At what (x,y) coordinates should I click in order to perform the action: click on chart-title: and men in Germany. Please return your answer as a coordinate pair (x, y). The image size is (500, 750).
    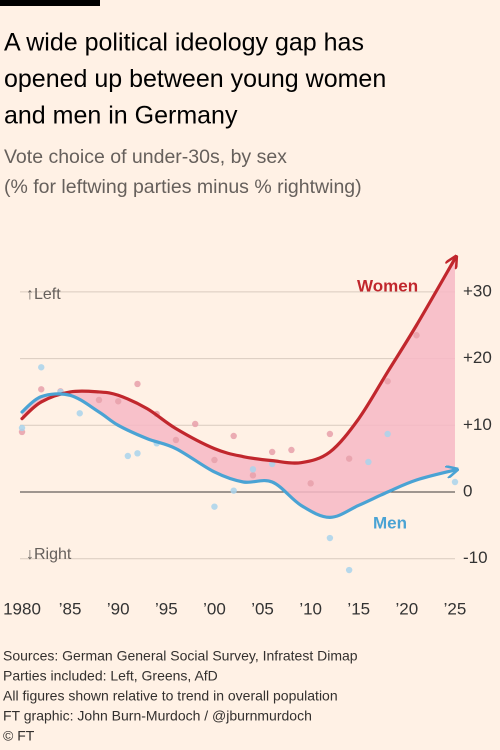
    Looking at the image, I should click on (121, 116).